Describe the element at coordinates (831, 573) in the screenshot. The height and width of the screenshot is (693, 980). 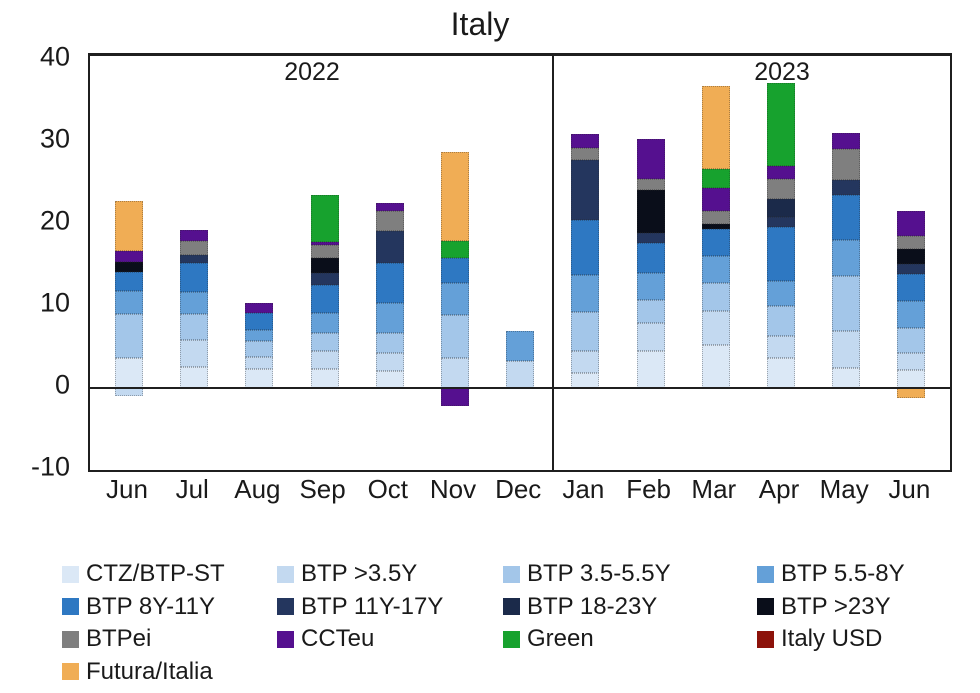
I see `legend-item-btp-5-5-8y: BTP 5.5-8Y` at that location.